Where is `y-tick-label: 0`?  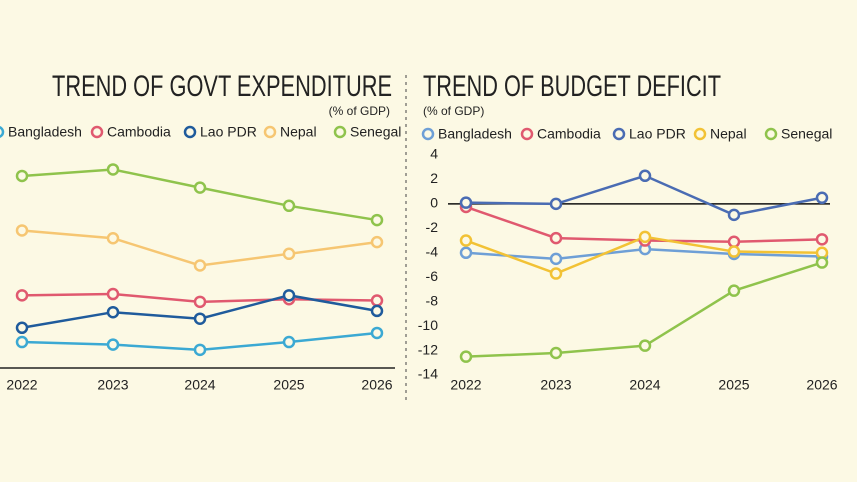 y-tick-label: 0 is located at coordinates (434, 203).